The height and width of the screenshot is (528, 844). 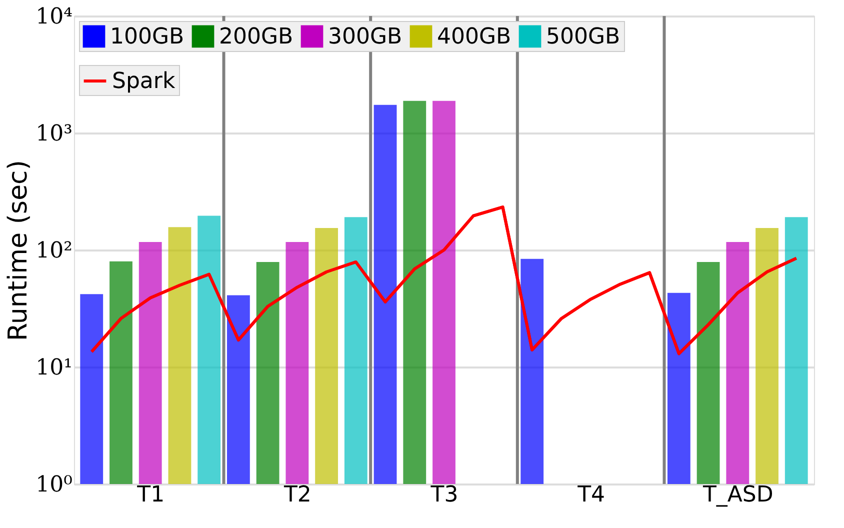 What do you see at coordinates (144, 81) in the screenshot?
I see `legend-label: Spark` at bounding box center [144, 81].